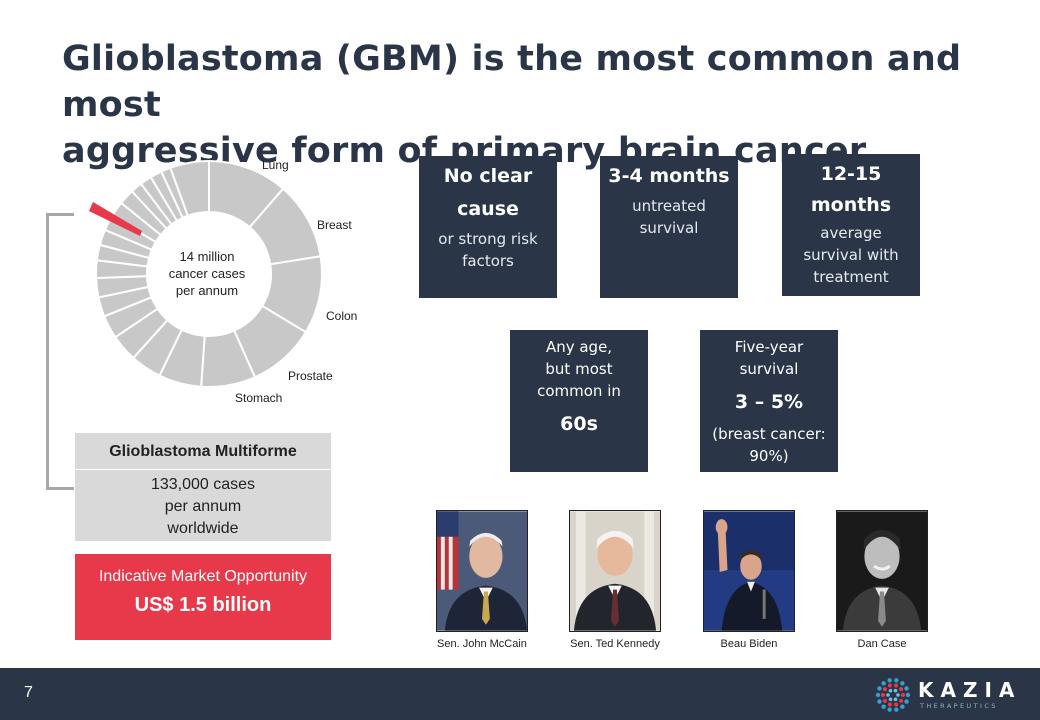  I want to click on age-line-2: but most, so click(579, 369).